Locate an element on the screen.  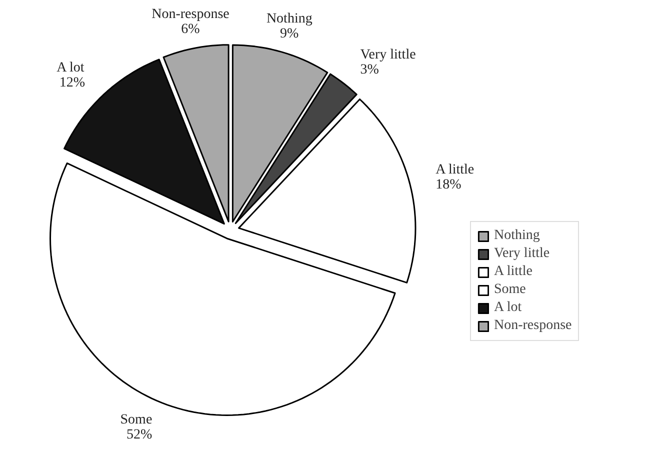
data-label: 3% is located at coordinates (370, 70).